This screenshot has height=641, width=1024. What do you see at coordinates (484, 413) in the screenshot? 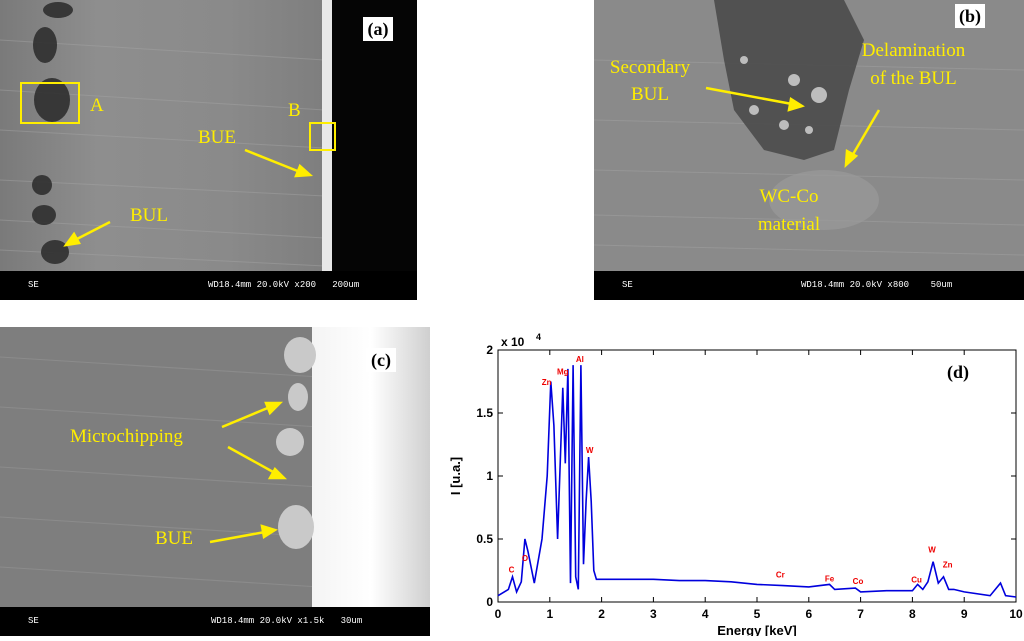
I see `y-tick-label: 1.5` at bounding box center [484, 413].